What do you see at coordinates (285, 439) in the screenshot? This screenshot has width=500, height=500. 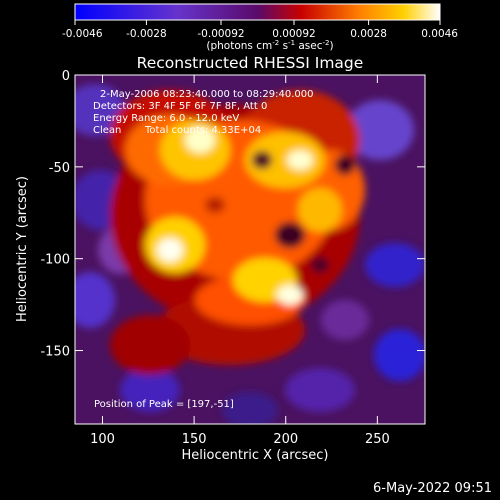 I see `x-tick-label: 200` at bounding box center [285, 439].